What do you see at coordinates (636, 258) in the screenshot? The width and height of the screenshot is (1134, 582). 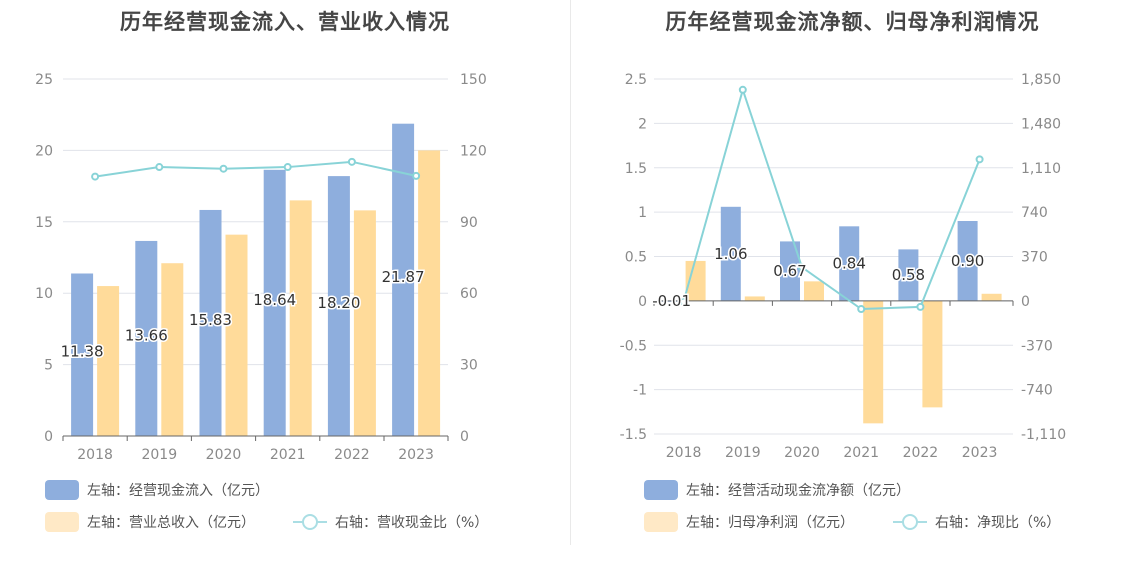 I see `y-left-tick-label: 0.5` at bounding box center [636, 258].